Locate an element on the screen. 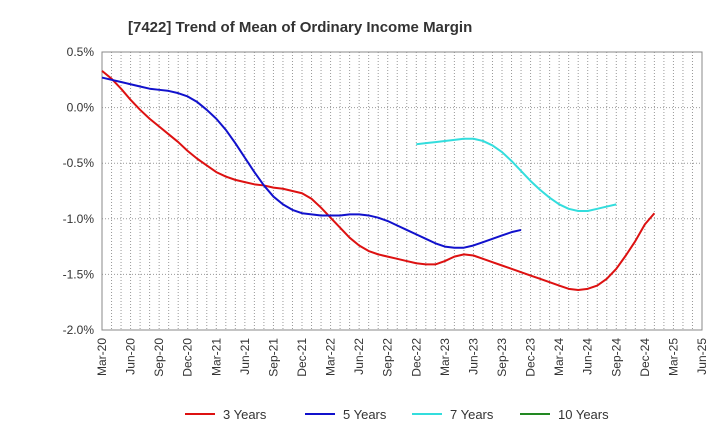 This screenshot has width=720, height=440. x-tick-label: Mar-22 is located at coordinates (331, 357).